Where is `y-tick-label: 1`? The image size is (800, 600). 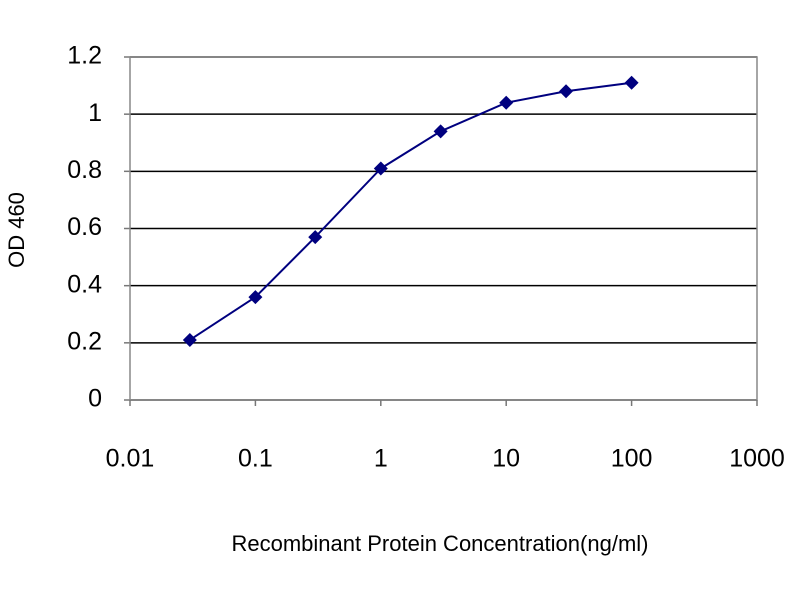
y-tick-label: 1 is located at coordinates (95, 113).